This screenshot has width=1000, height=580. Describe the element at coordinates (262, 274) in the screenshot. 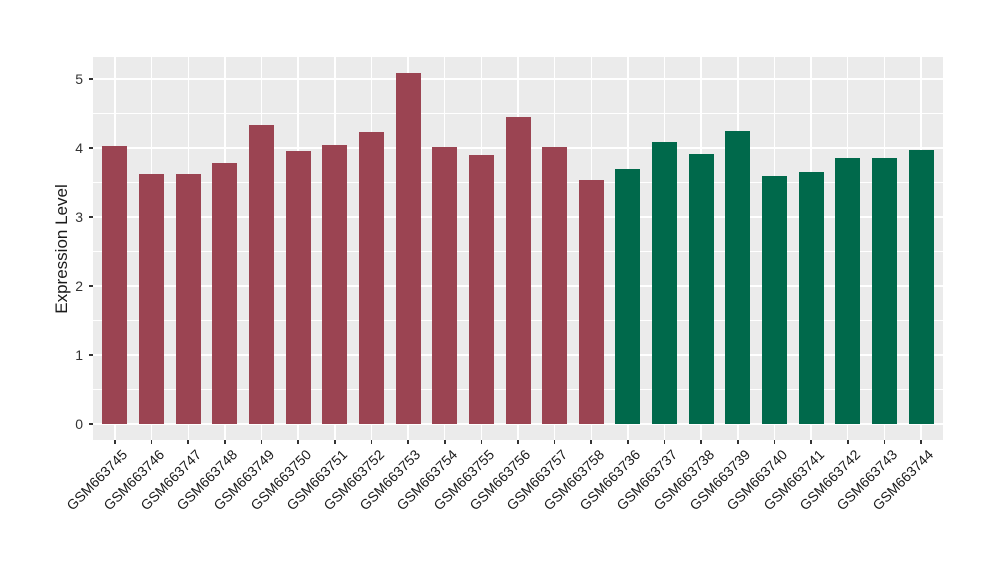

I see `bar-GSM663749` at that location.